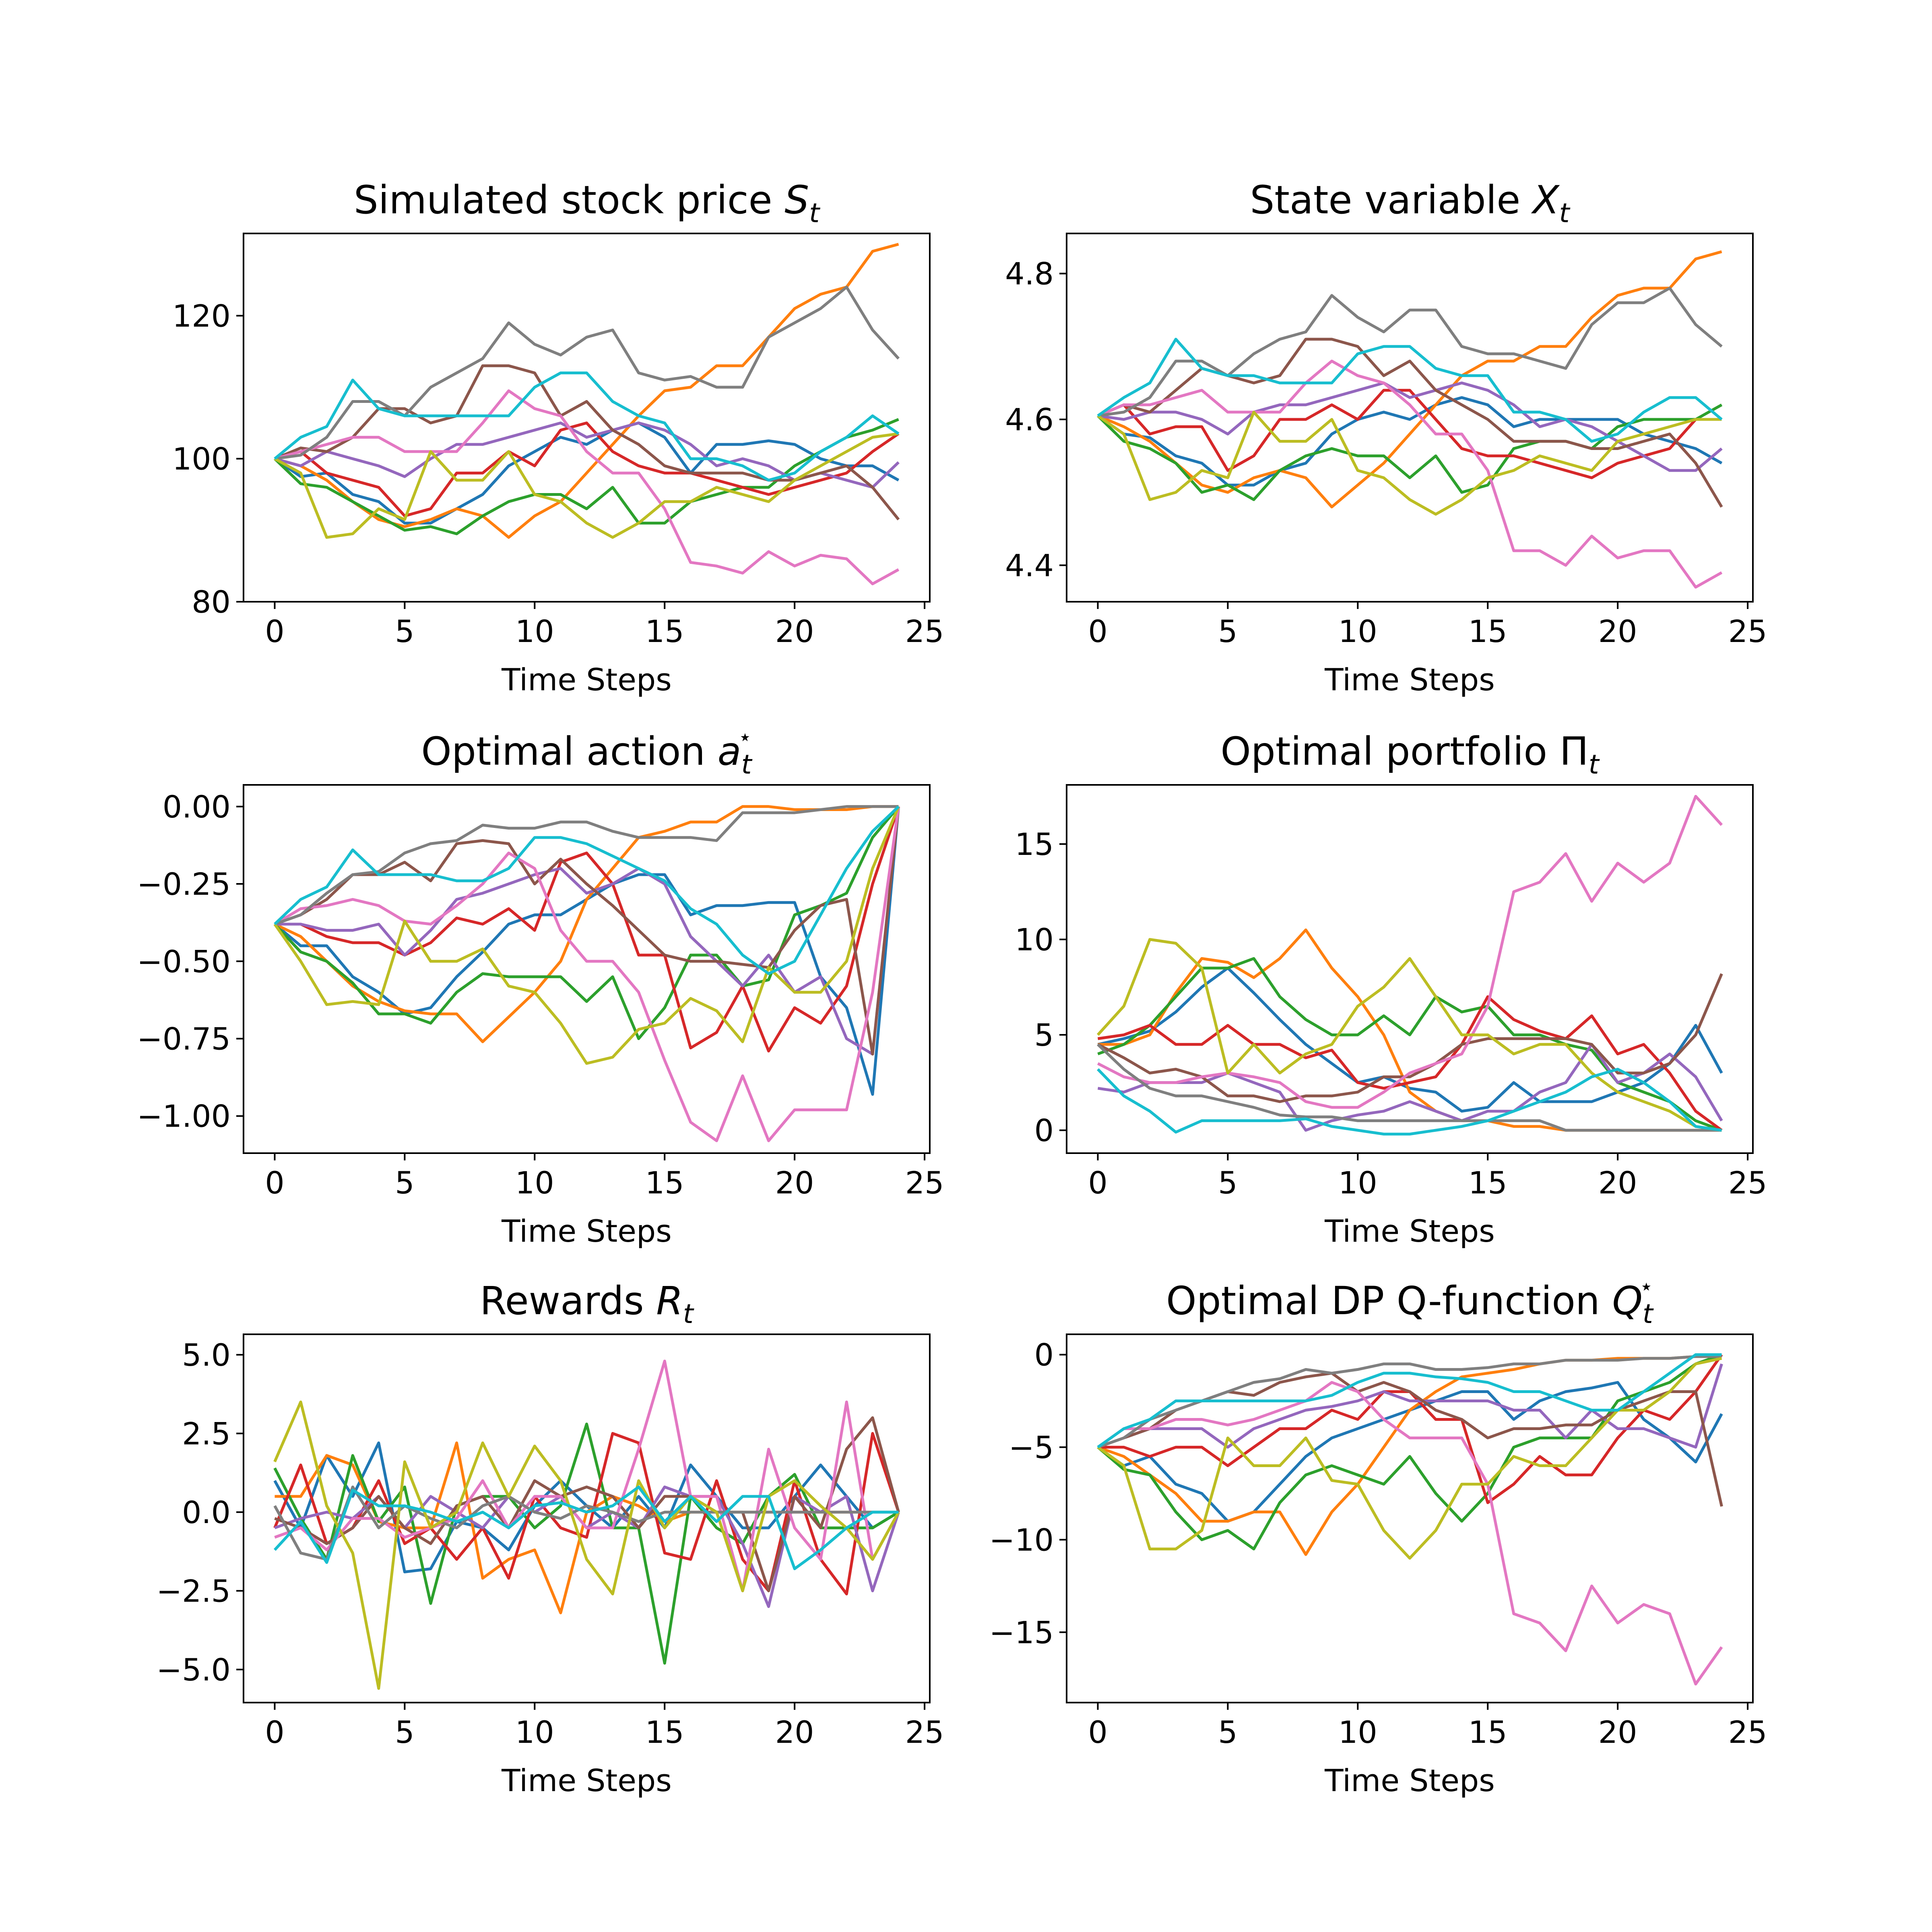 The width and height of the screenshot is (1932, 1932). I want to click on chart-title: Optimal portfolio Πt, so click(1410, 754).